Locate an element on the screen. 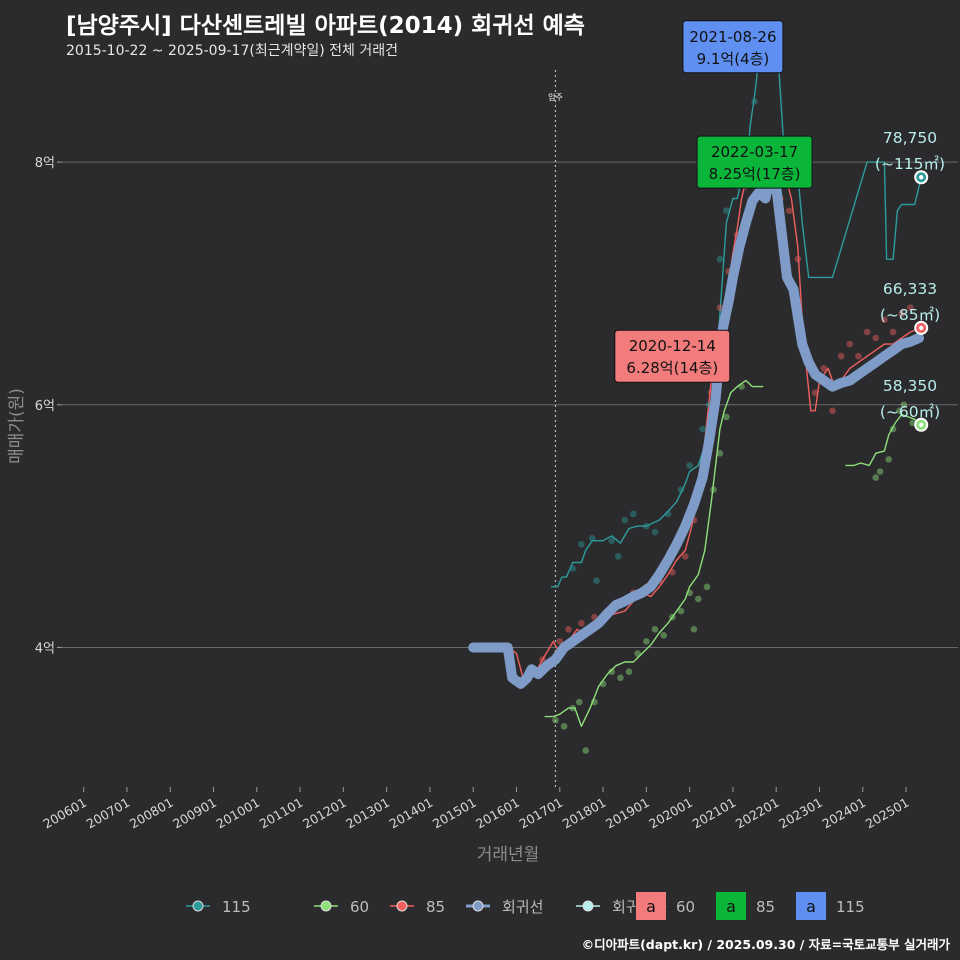 This screenshot has height=960, width=960. legend-box-label: 60 is located at coordinates (685, 907).